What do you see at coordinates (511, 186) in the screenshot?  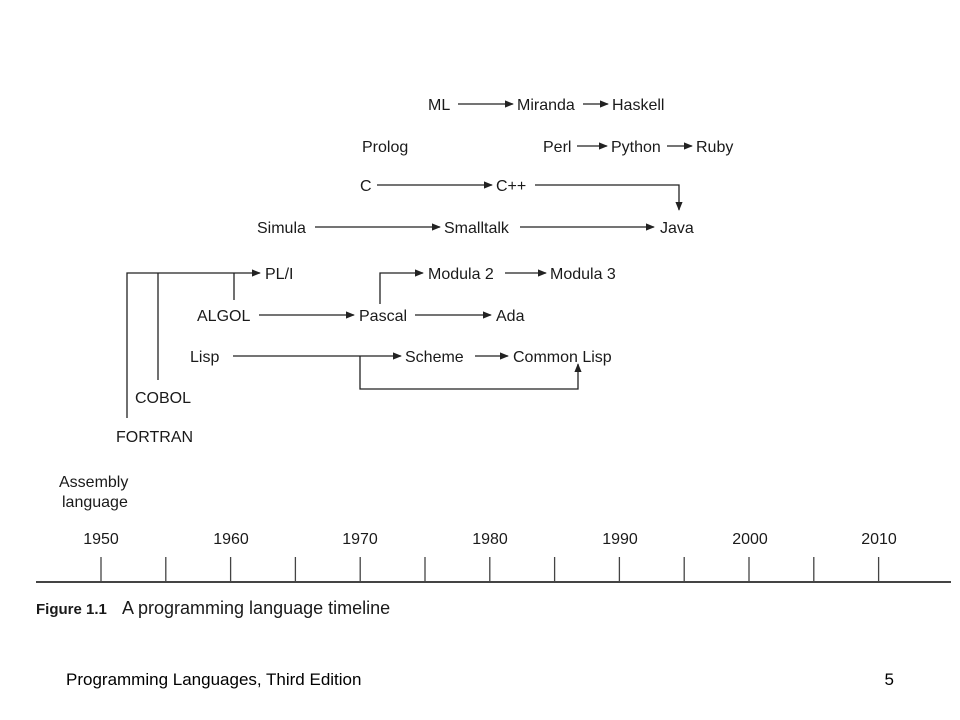 I see `label-cpp: C++` at bounding box center [511, 186].